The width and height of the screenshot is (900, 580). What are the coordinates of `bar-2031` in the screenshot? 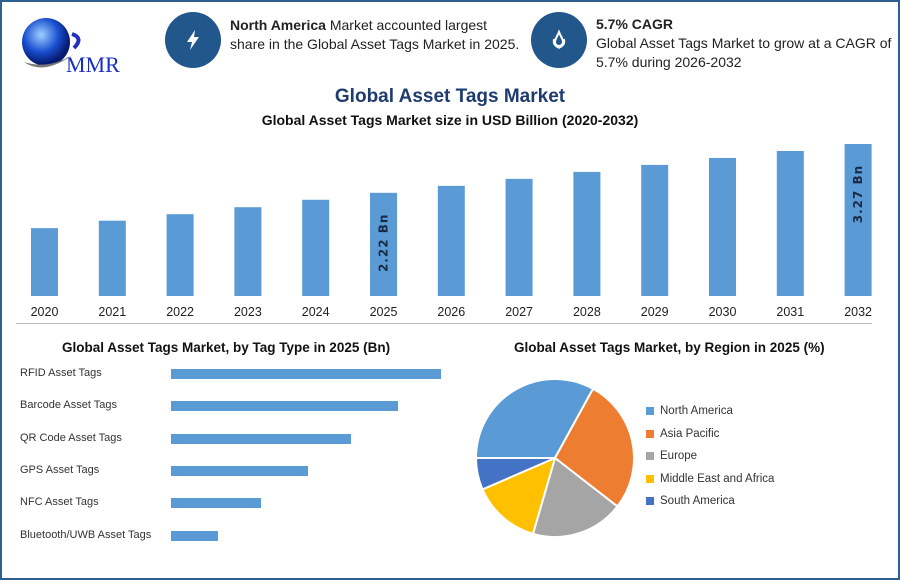 It's located at (790, 223).